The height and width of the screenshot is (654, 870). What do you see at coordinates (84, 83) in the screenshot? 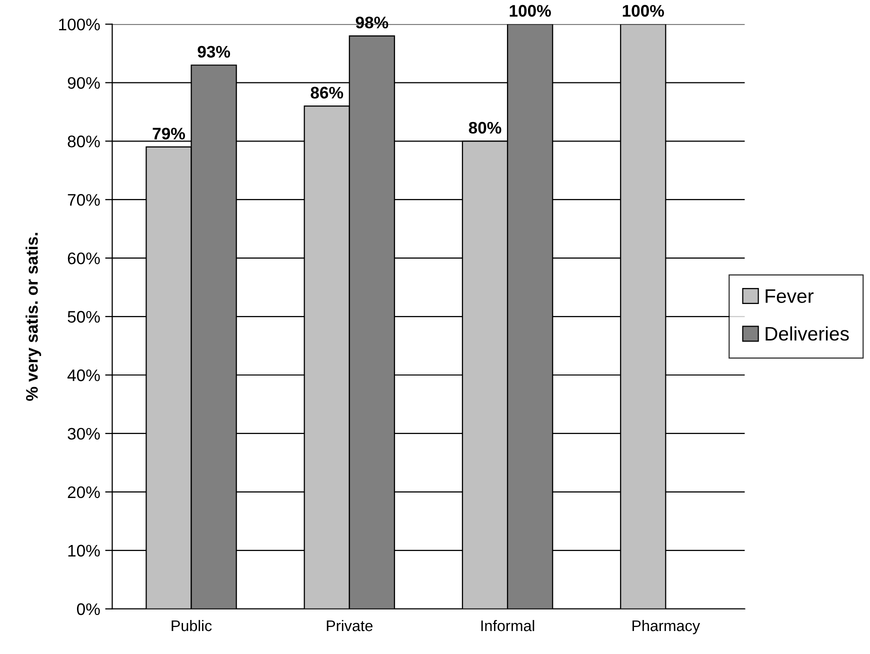
I see `y-tick-label: 90%` at bounding box center [84, 83].